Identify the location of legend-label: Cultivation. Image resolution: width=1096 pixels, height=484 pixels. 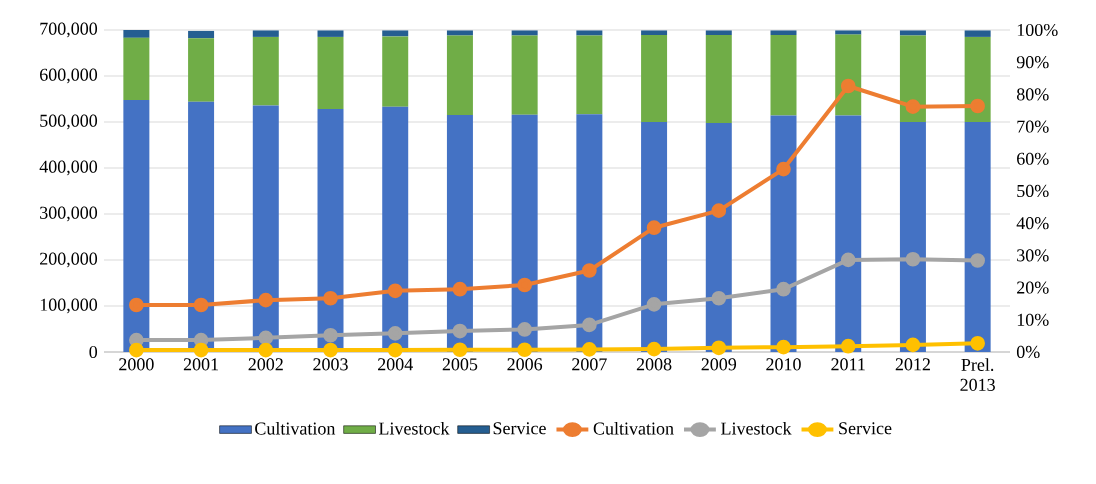
(633, 428).